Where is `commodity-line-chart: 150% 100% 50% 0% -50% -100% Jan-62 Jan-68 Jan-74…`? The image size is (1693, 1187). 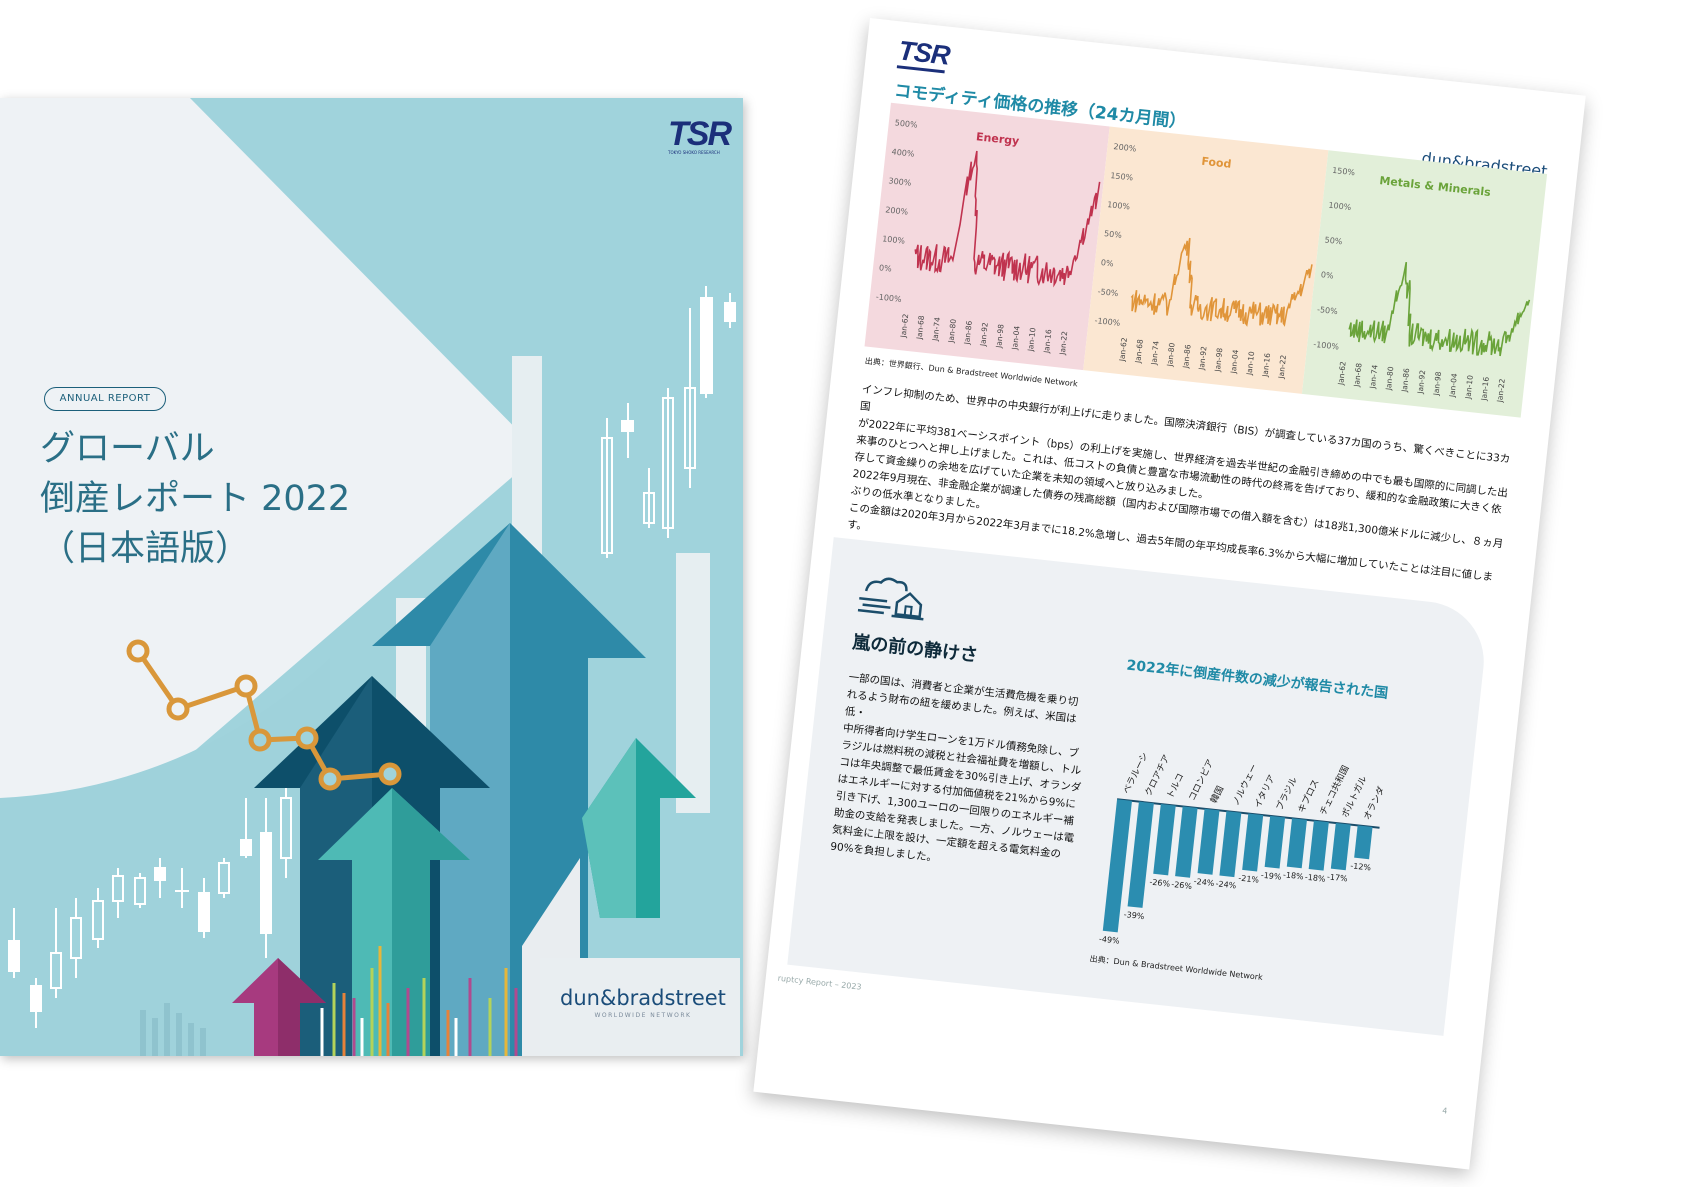
commodity-line-chart: 150% 100% 50% 0% -50% -100% Jan-62 Jan-68 Jan-74… is located at coordinates (1422, 285).